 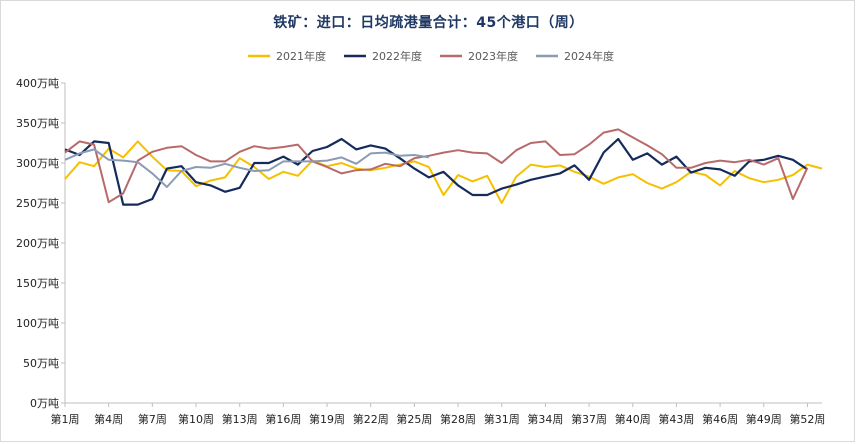 What do you see at coordinates (37, 163) in the screenshot?
I see `y-tick-label: 300万吨` at bounding box center [37, 163].